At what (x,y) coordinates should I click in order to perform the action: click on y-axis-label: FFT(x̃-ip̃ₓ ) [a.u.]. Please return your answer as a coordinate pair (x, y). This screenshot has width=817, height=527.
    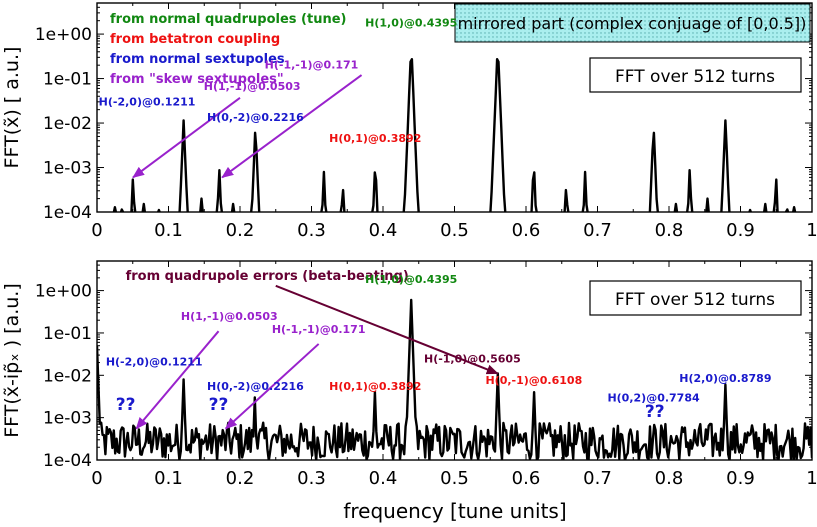
    Looking at the image, I should click on (12, 360).